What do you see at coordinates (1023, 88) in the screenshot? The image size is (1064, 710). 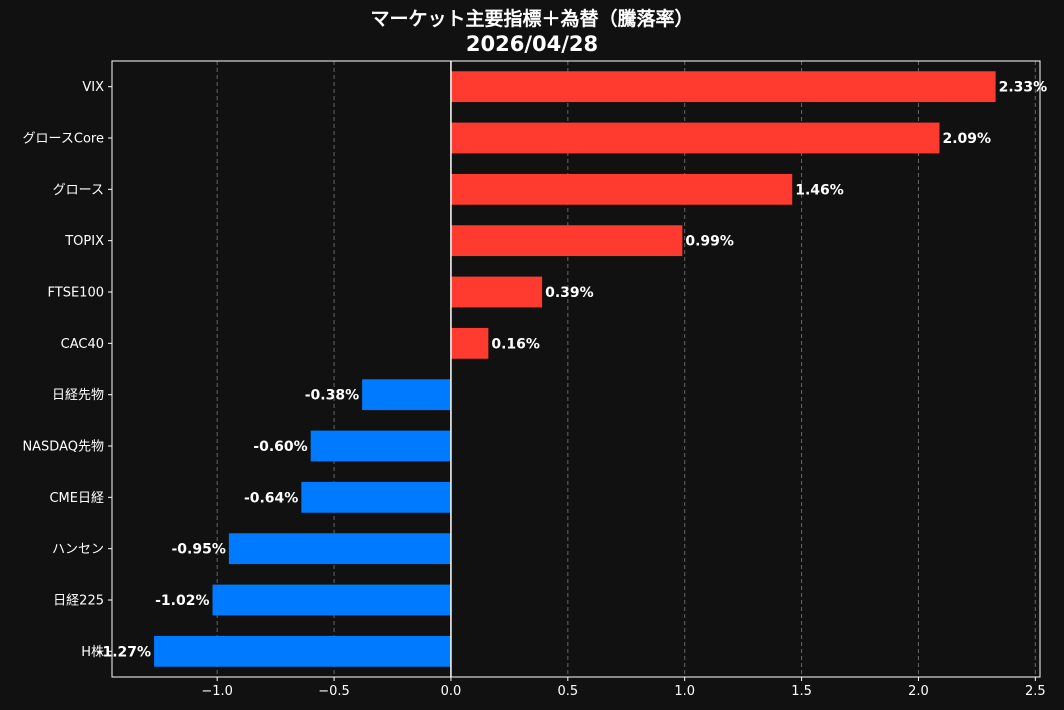 I see `data-label: 2.33%` at bounding box center [1023, 88].